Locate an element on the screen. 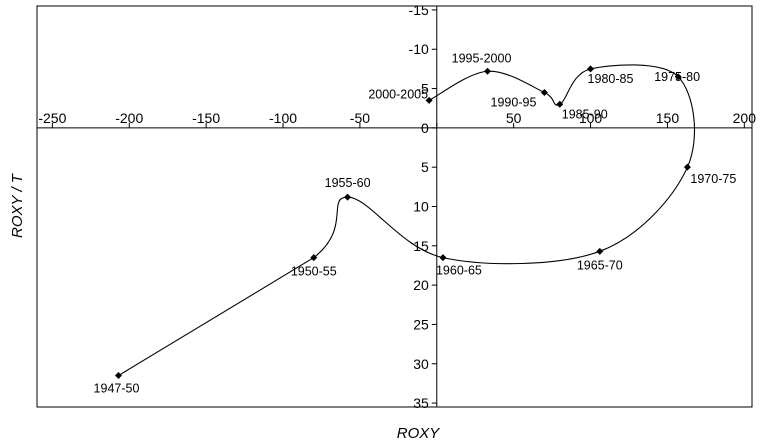 The width and height of the screenshot is (760, 446). data-point-label: 1980-85 is located at coordinates (611, 79).